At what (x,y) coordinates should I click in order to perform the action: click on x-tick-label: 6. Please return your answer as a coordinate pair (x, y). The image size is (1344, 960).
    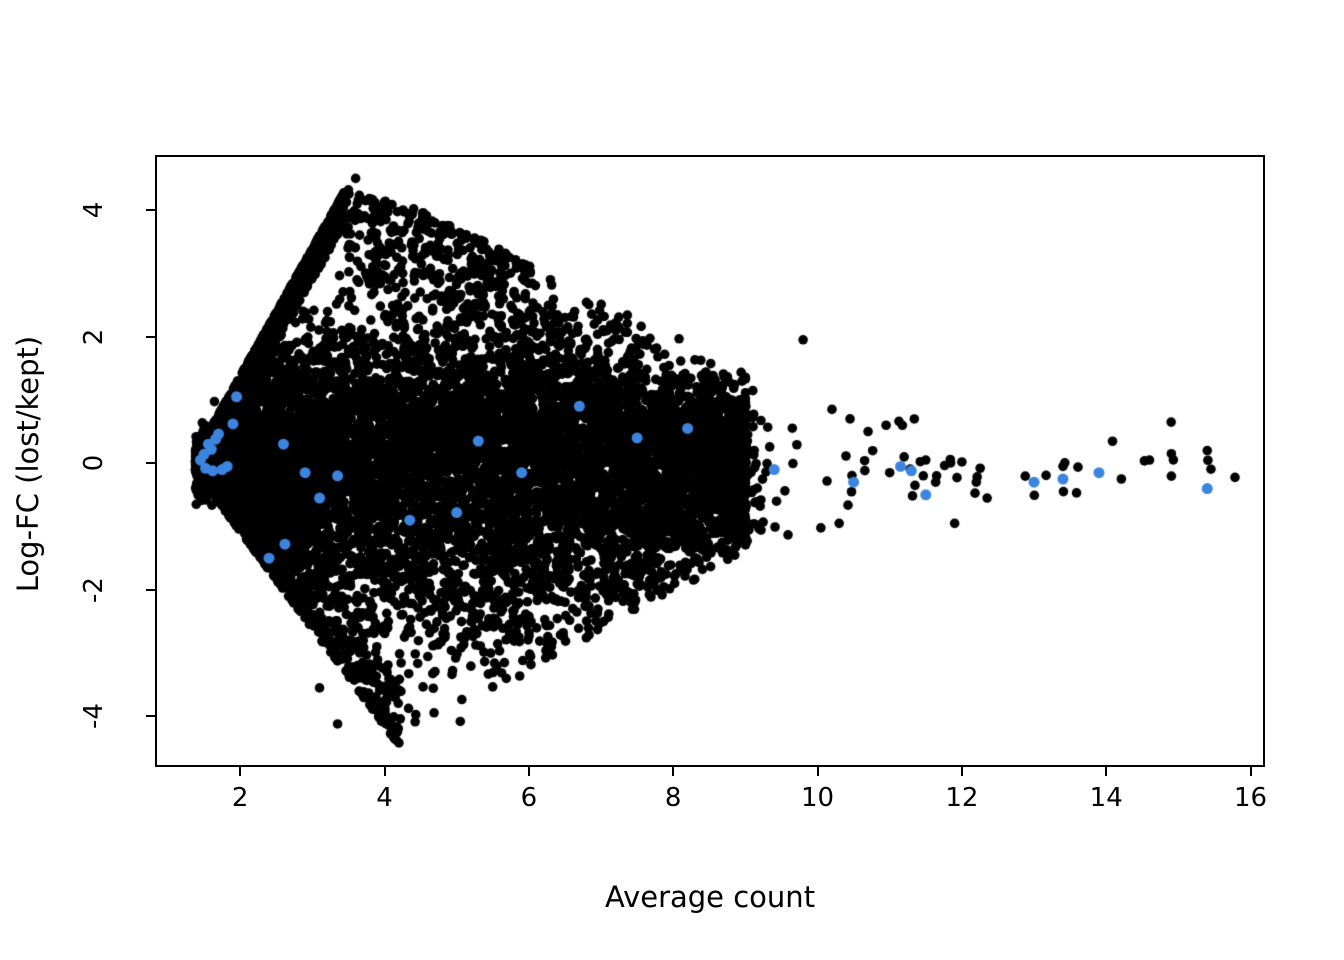
    Looking at the image, I should click on (529, 798).